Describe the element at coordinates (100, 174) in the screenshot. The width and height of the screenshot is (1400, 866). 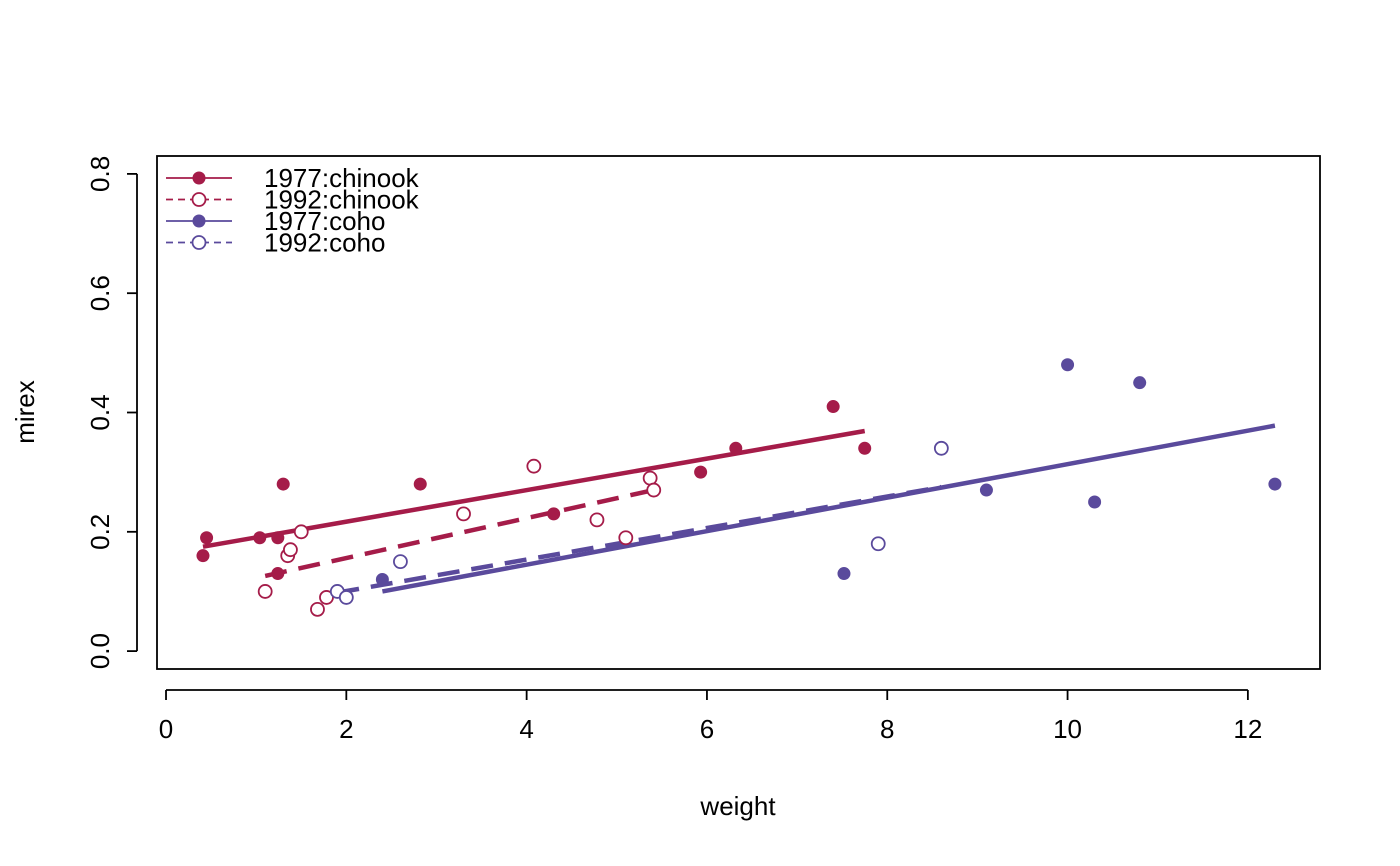
I see `y-tick-label: 0.8` at that location.